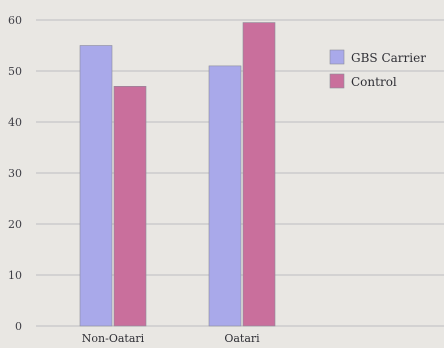  Describe the element at coordinates (374, 82) in the screenshot. I see `legend-label: Control` at that location.